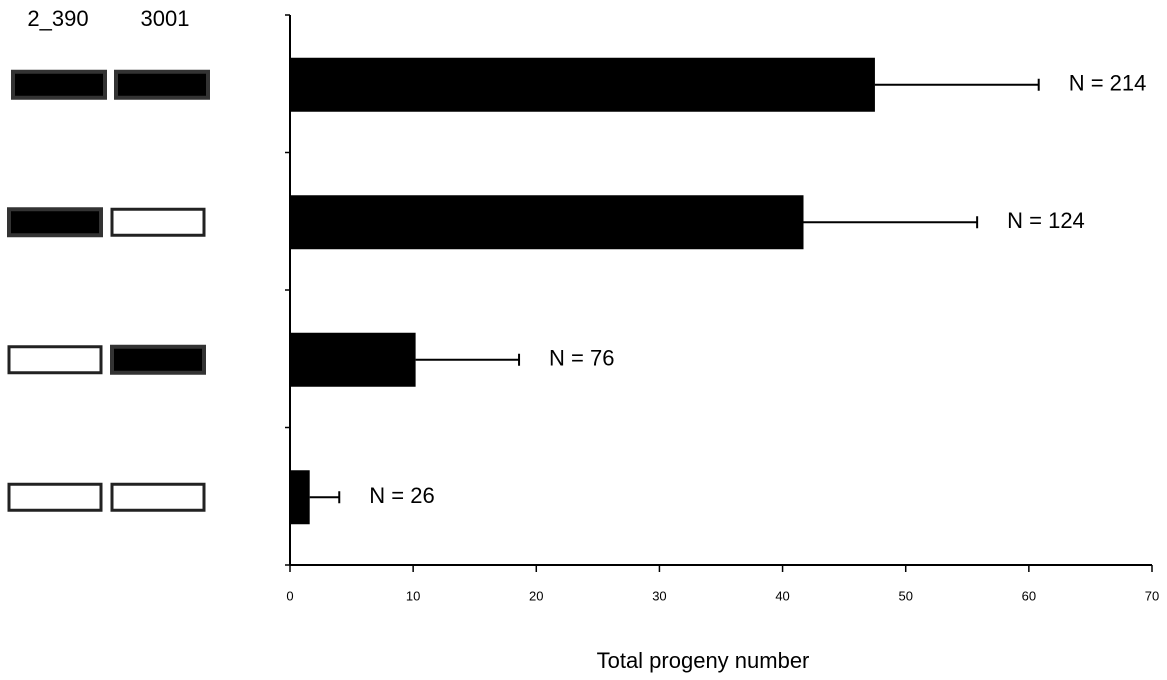 The height and width of the screenshot is (680, 1167). What do you see at coordinates (659, 595) in the screenshot?
I see `x-tick-label: 30` at bounding box center [659, 595].